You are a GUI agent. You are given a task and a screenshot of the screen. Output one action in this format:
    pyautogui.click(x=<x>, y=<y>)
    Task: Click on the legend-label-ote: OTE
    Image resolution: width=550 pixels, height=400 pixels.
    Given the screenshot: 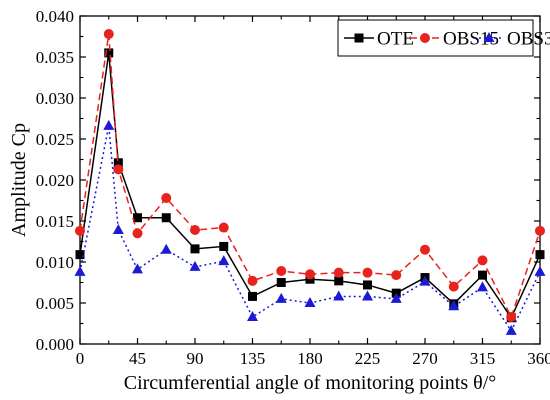 What is the action you would take?
    pyautogui.click(x=395, y=39)
    